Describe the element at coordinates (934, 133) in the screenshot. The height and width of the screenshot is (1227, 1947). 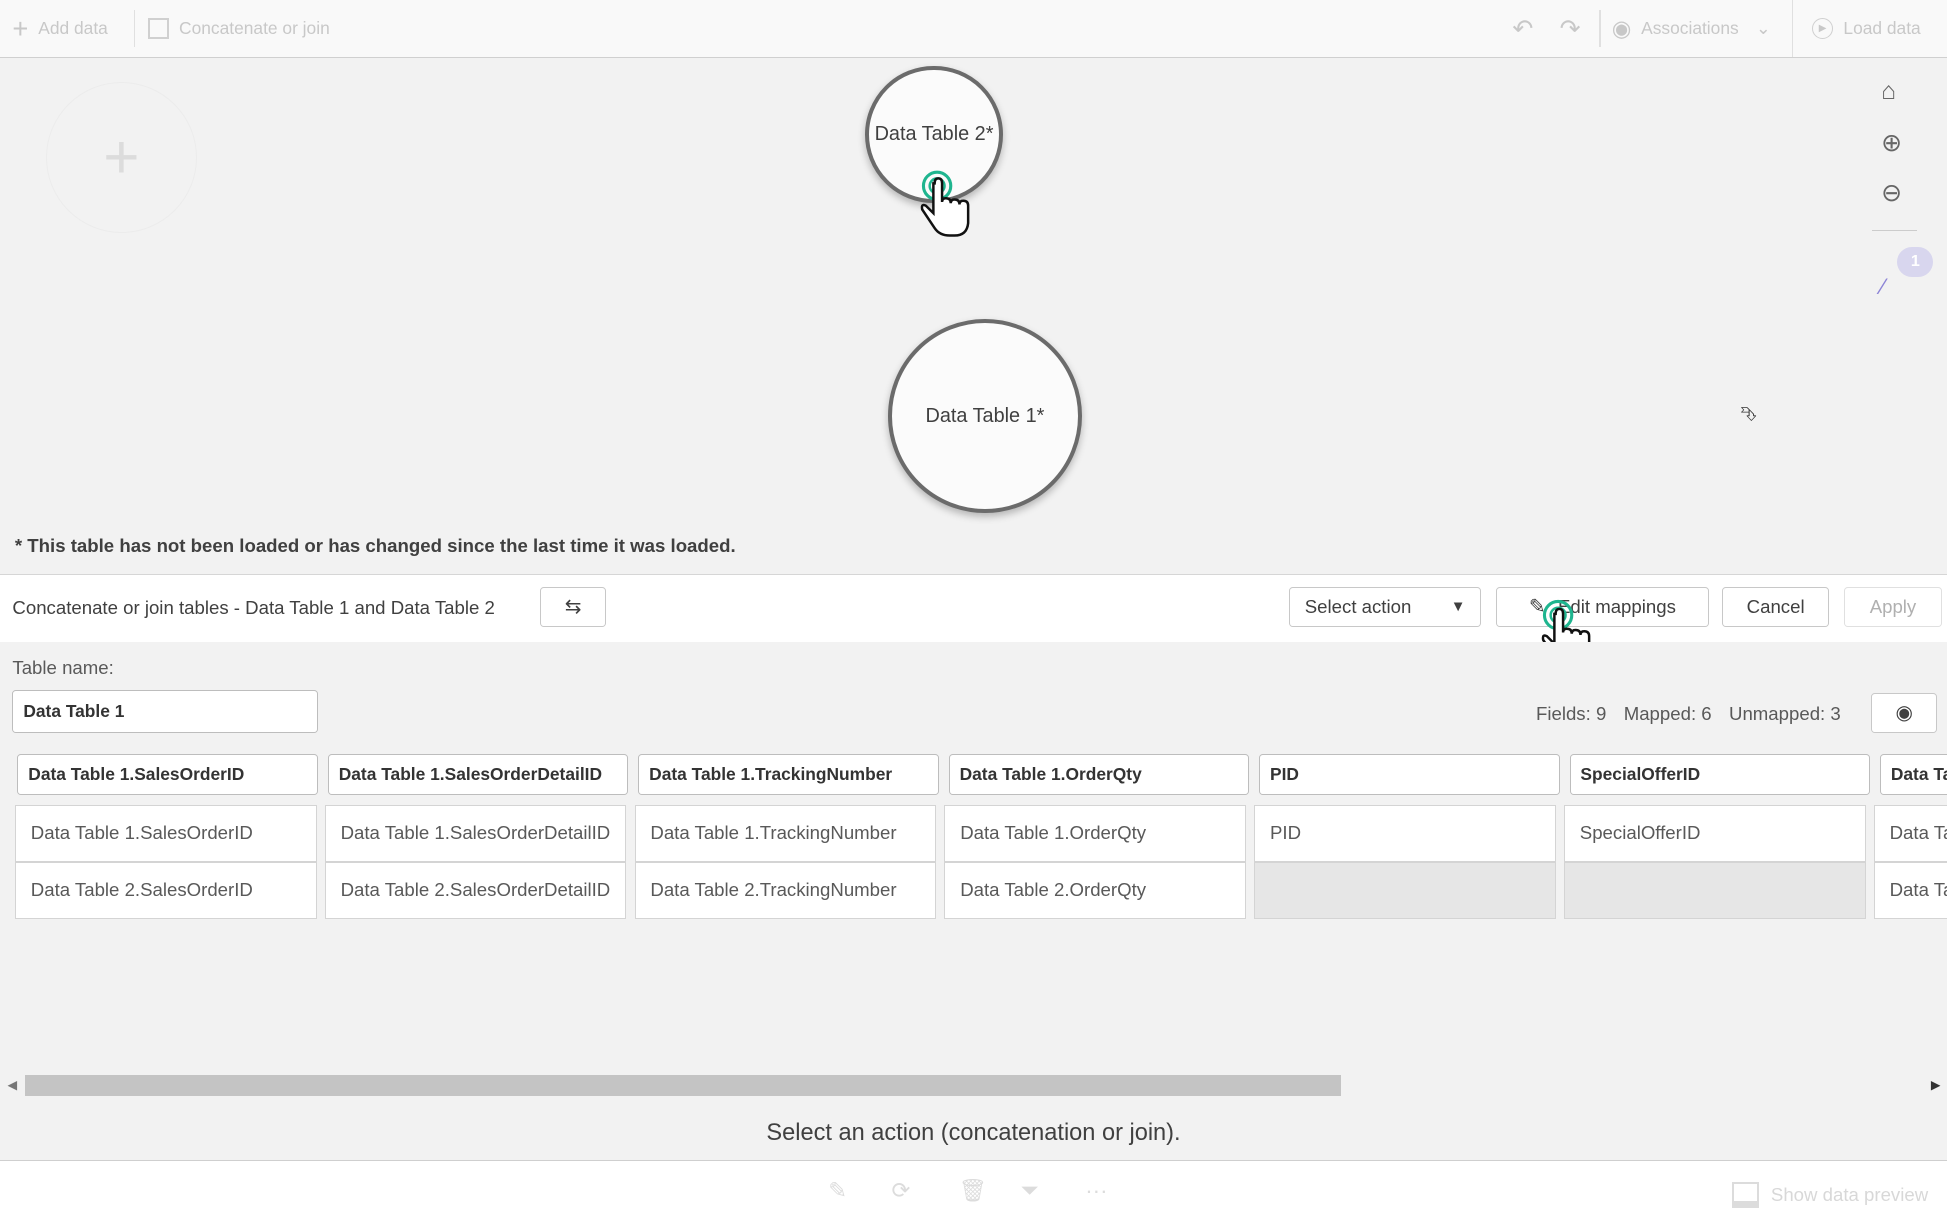
I see `node-label: Data Table 2*` at that location.